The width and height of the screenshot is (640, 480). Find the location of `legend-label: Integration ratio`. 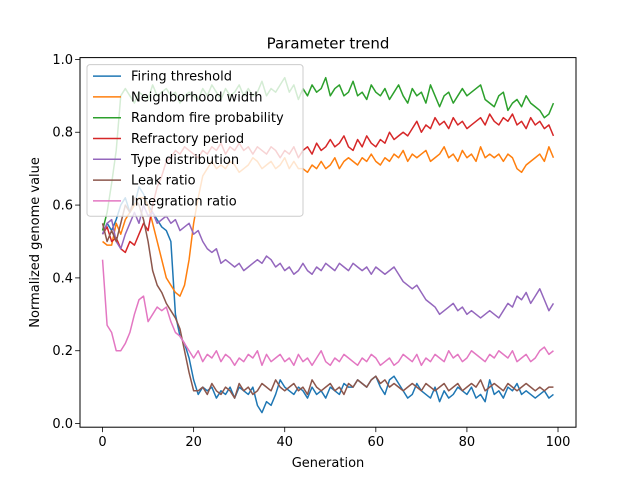

legend-label: Integration ratio is located at coordinates (184, 201).